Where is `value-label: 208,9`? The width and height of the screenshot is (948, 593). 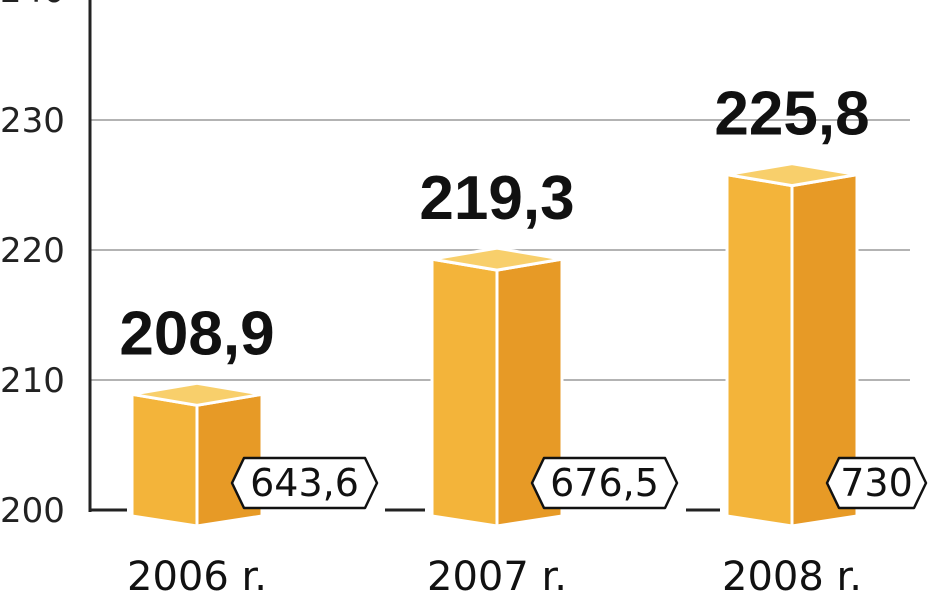
value-label: 208,9 is located at coordinates (196, 333).